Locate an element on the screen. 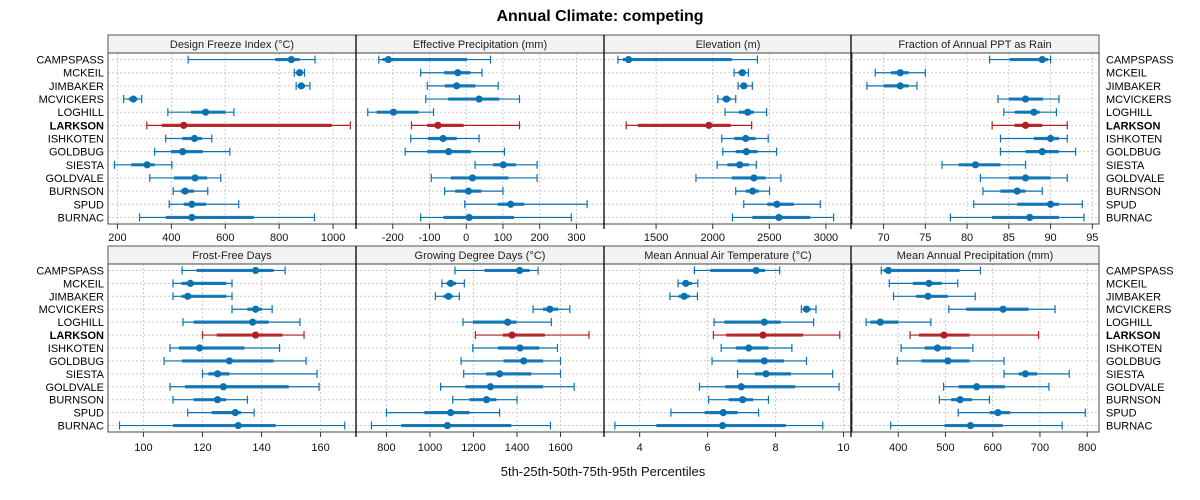 This screenshot has height=500, width=1200. x-tick-label: 600 is located at coordinates (225, 238).